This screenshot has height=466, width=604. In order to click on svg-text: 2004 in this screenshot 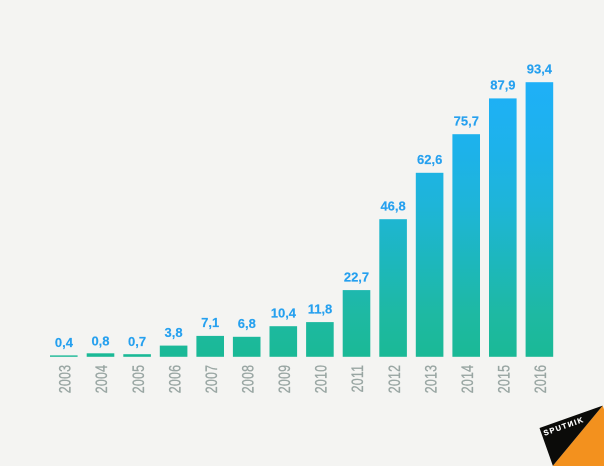, I will do `click(102, 379)`.